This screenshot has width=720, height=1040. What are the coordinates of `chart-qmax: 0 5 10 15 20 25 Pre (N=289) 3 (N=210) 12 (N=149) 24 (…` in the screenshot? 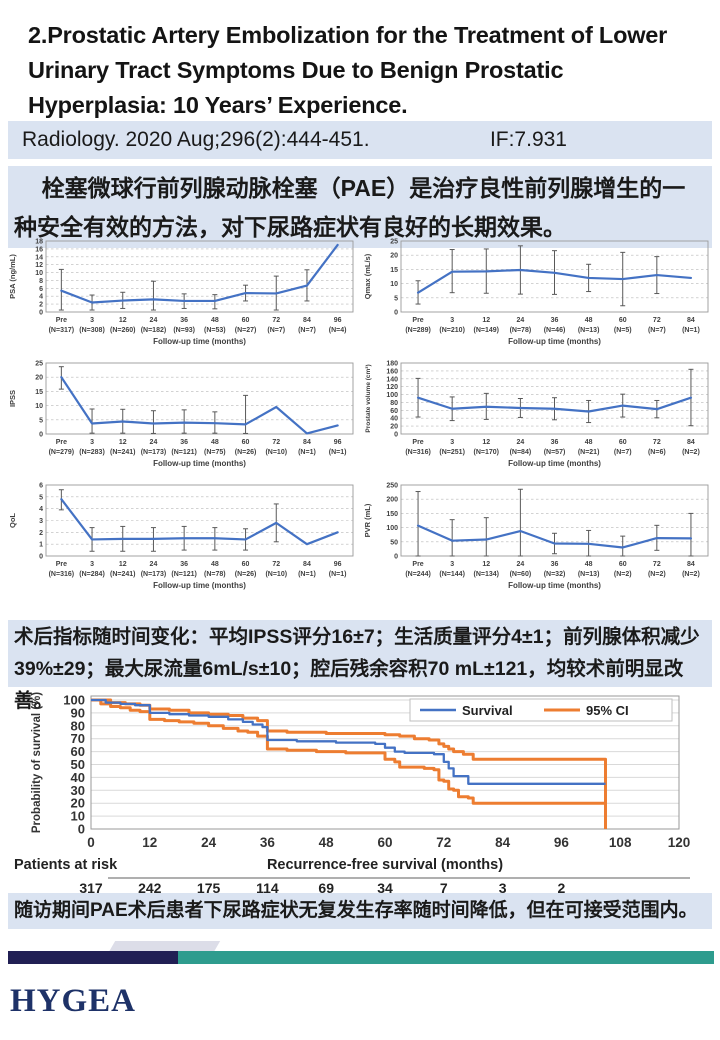 It's located at (536, 292).